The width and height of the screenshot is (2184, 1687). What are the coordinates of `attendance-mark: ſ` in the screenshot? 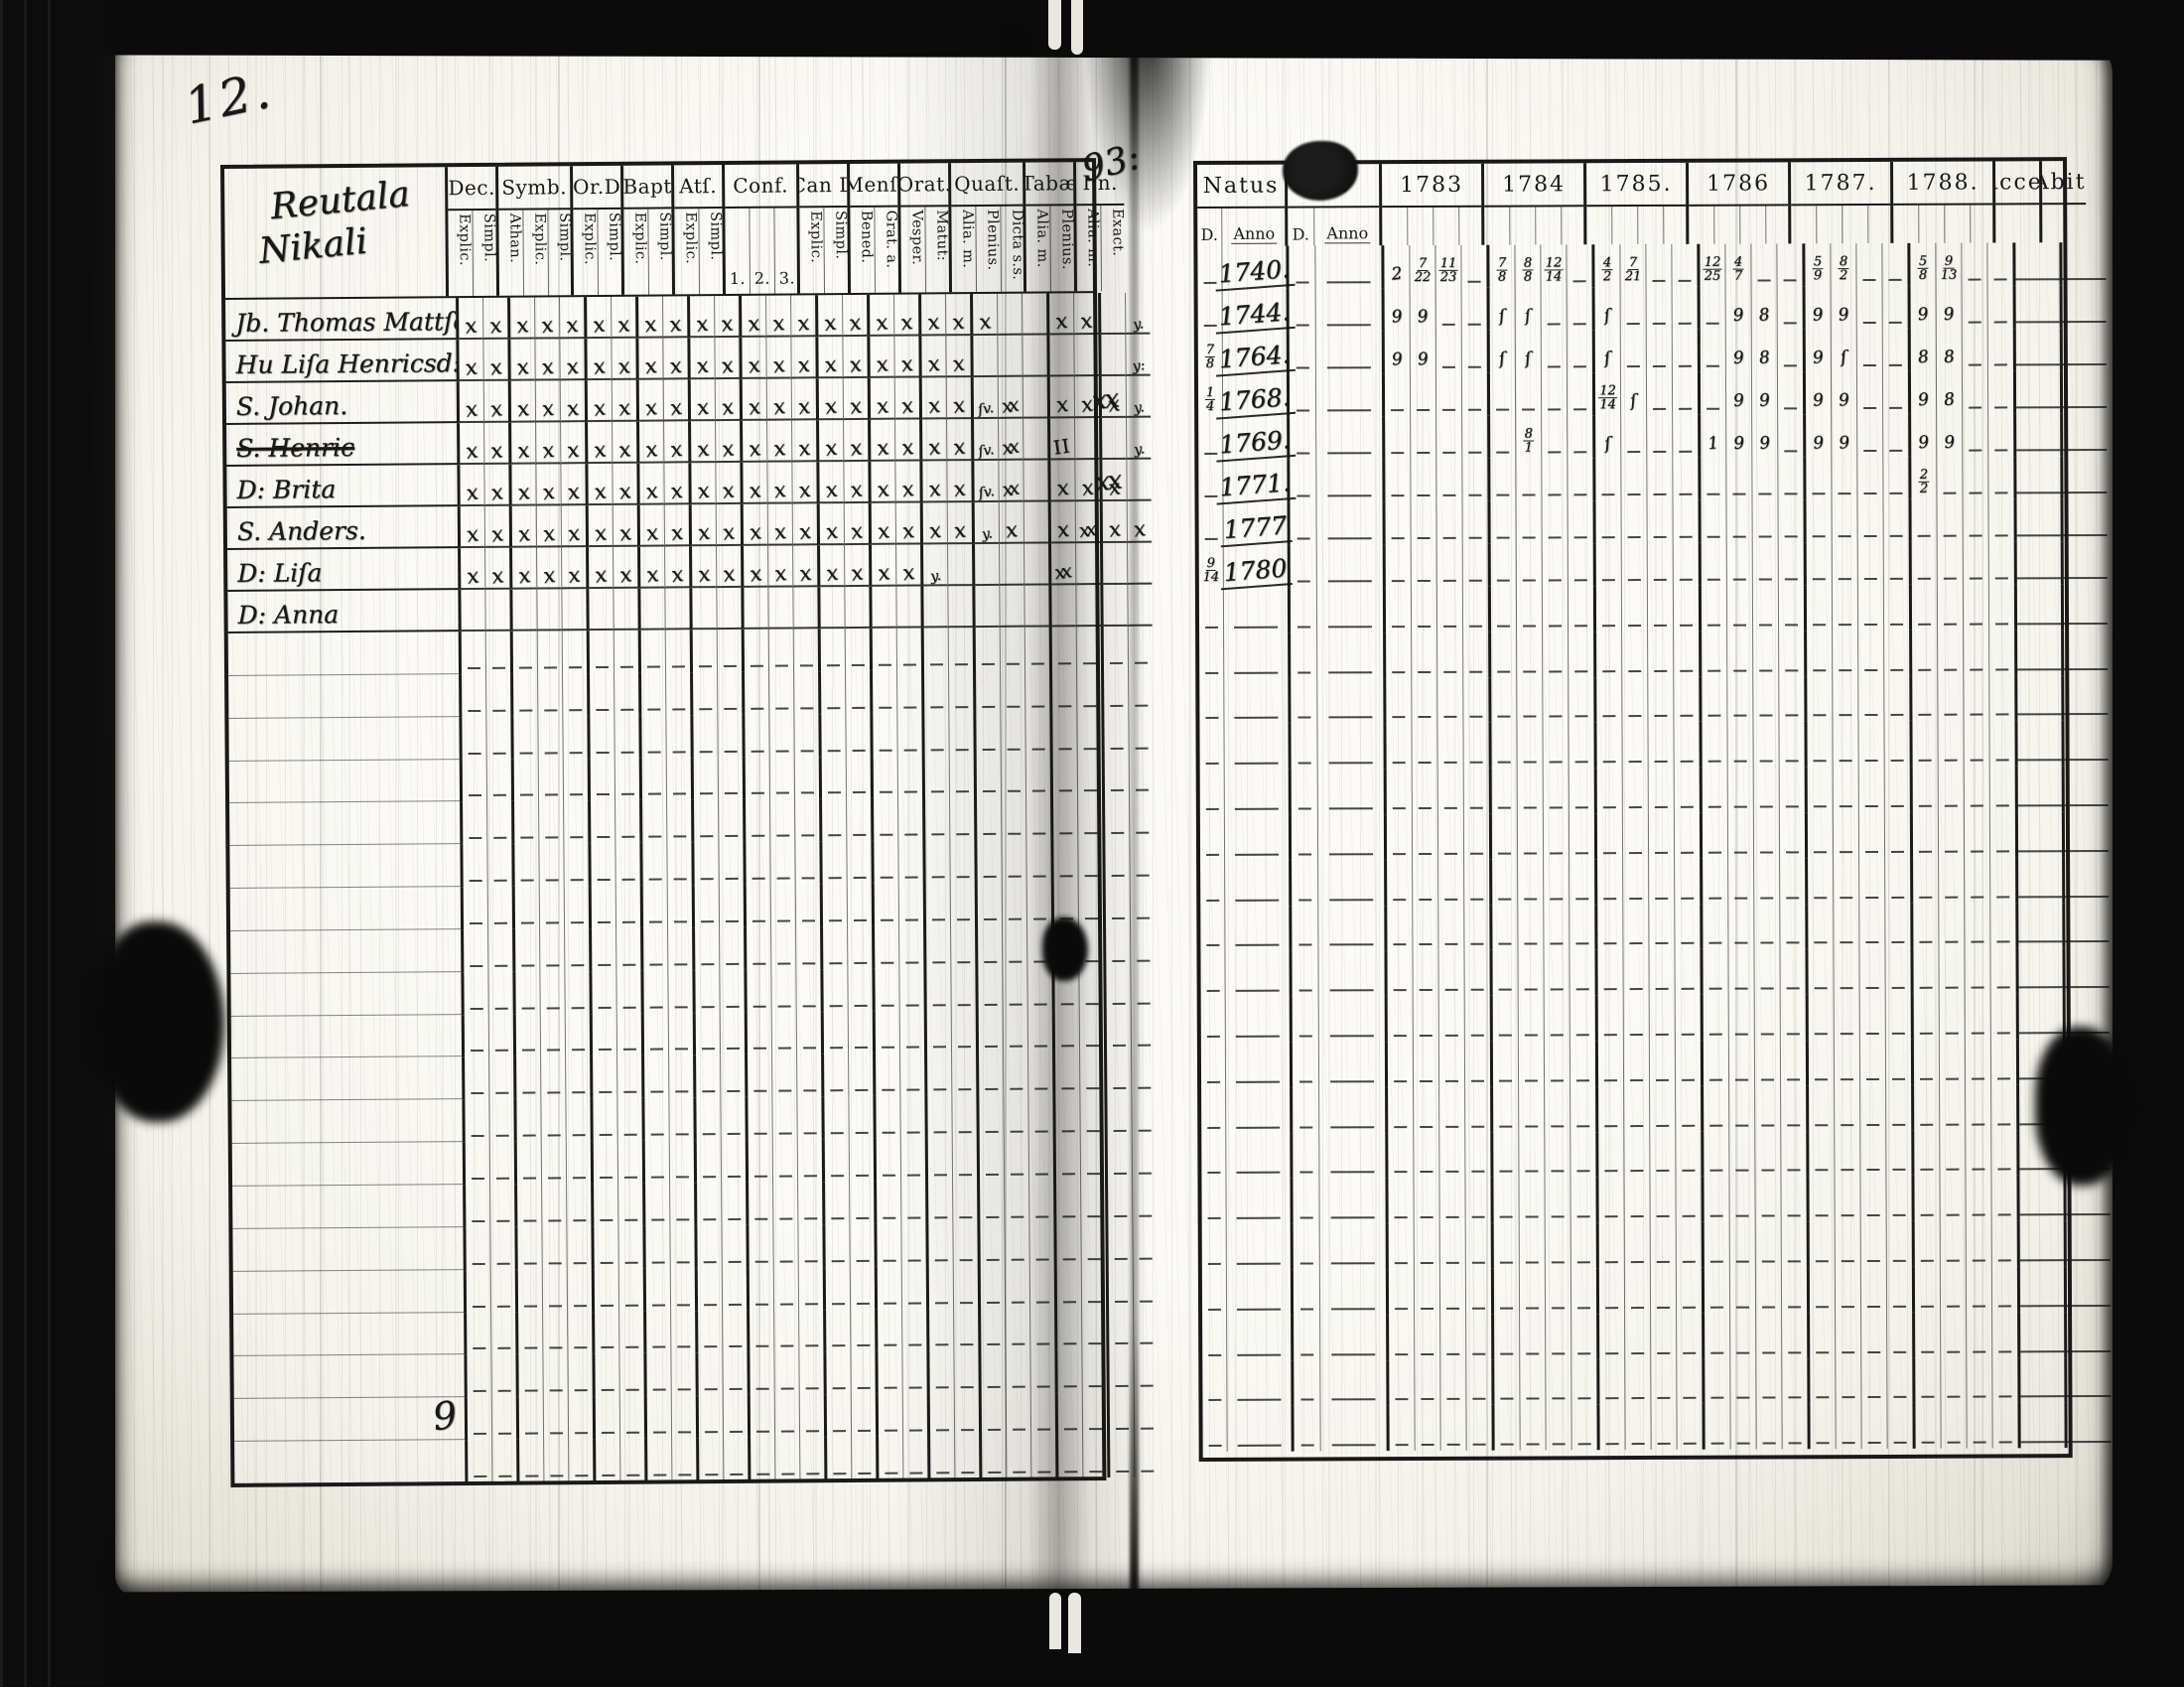 It's located at (1502, 316).